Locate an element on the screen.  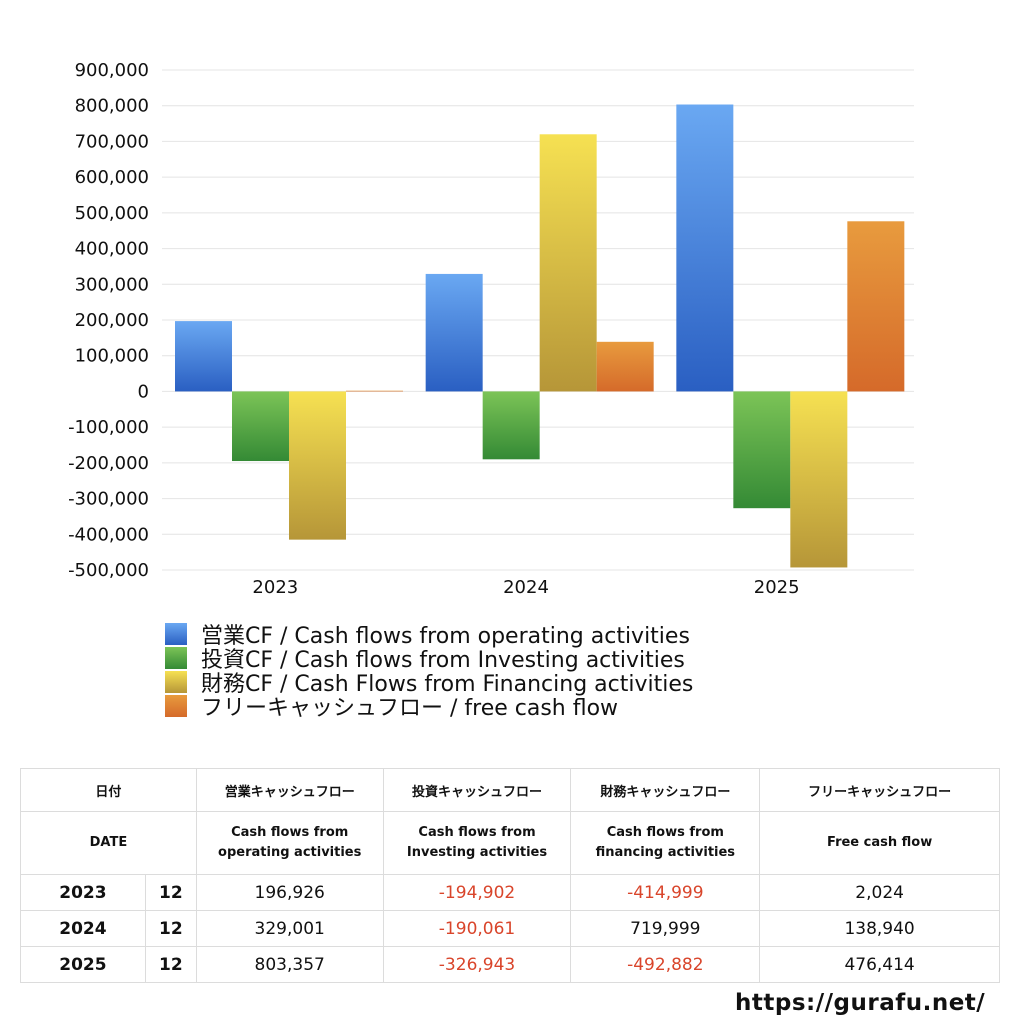
bar-free-2023 is located at coordinates (374, 391).